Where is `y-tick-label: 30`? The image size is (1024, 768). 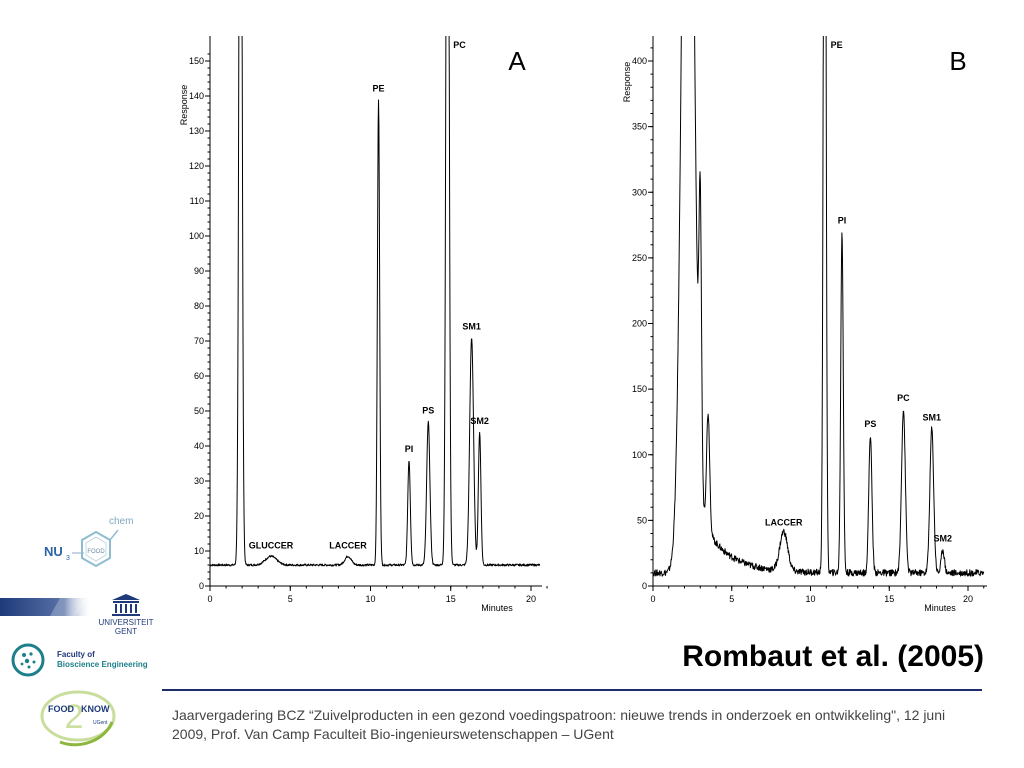 y-tick-label: 30 is located at coordinates (199, 481).